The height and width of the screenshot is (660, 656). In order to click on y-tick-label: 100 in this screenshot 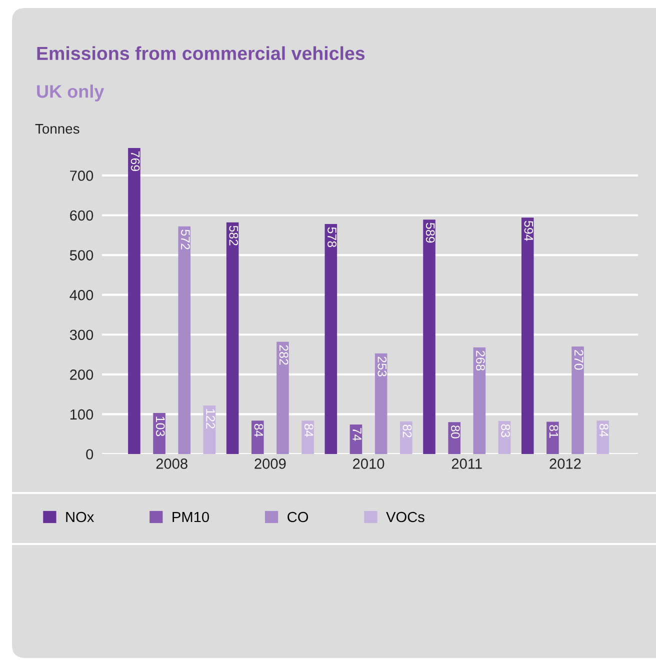, I will do `click(82, 414)`.